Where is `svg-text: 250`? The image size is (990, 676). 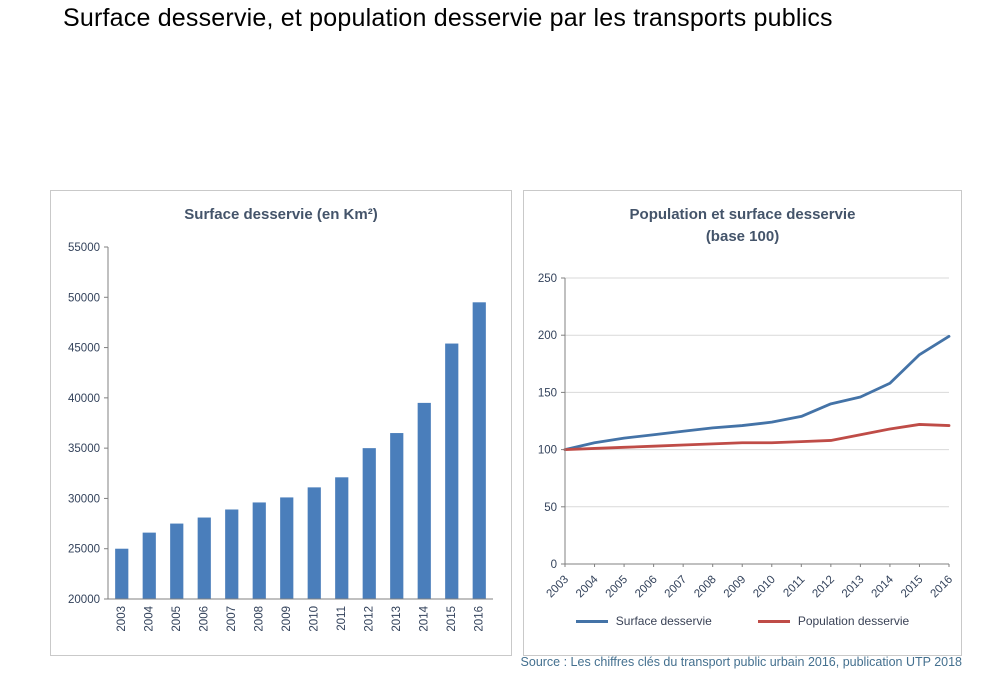 svg-text: 250 is located at coordinates (547, 279).